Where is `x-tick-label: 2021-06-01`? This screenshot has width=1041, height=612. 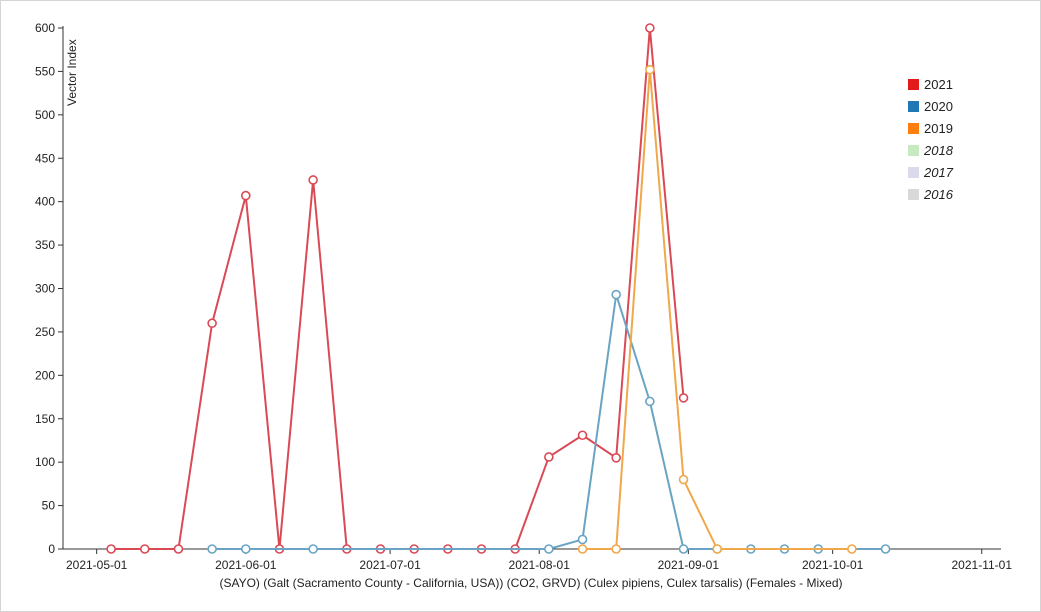 x-tick-label: 2021-06-01 is located at coordinates (246, 565).